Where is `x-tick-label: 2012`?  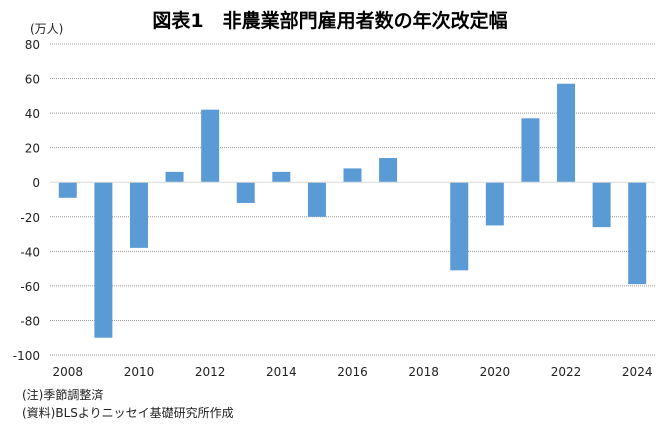 x-tick-label: 2012 is located at coordinates (210, 372).